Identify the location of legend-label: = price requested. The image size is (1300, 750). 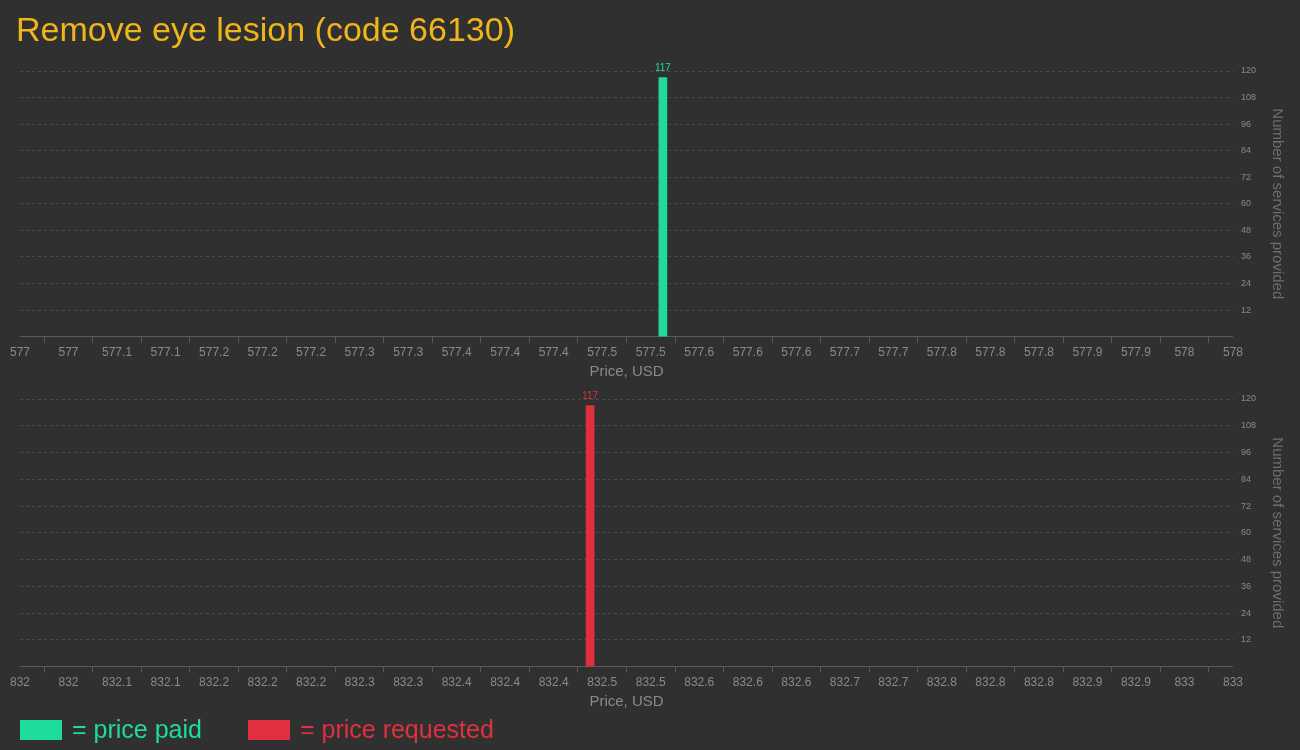
(396, 729).